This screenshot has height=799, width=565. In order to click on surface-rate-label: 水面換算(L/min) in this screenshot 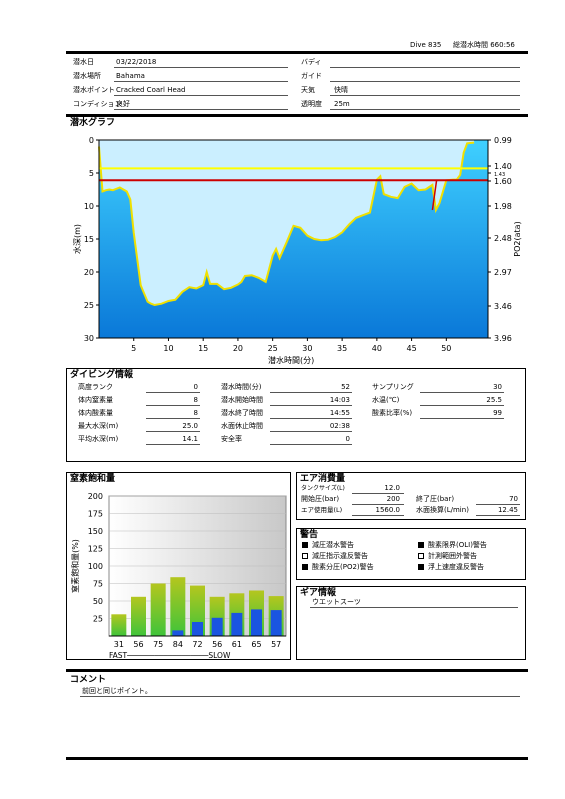, I will do `click(442, 510)`.